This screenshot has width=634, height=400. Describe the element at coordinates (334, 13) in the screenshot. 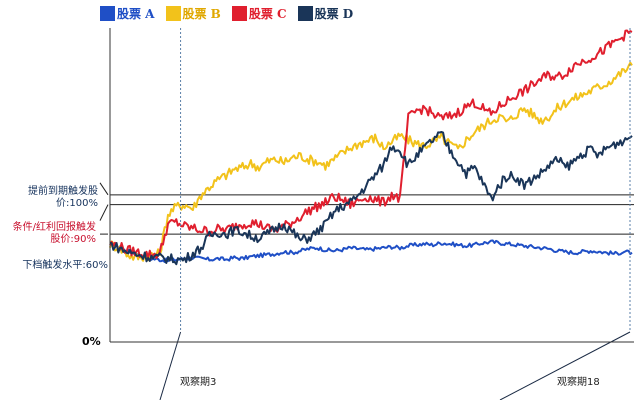

I see `legend-label-d: 股票 D` at that location.